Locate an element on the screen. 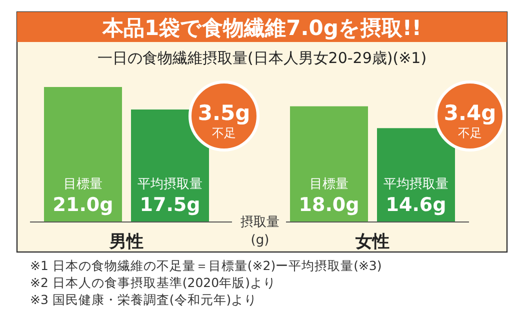 The image size is (520, 323). annotation: 3.5g is located at coordinates (224, 113).